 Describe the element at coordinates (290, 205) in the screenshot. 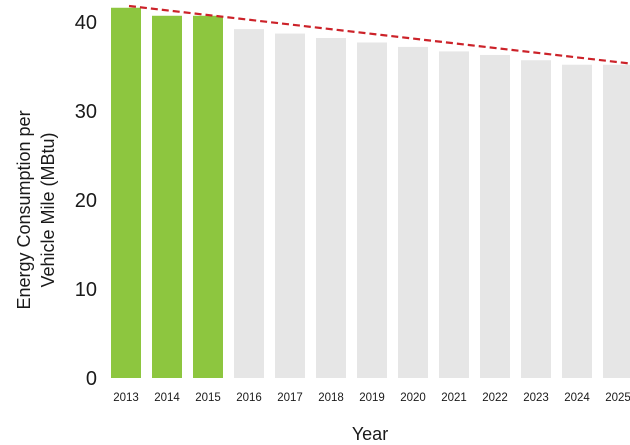

I see `bar-2017` at that location.